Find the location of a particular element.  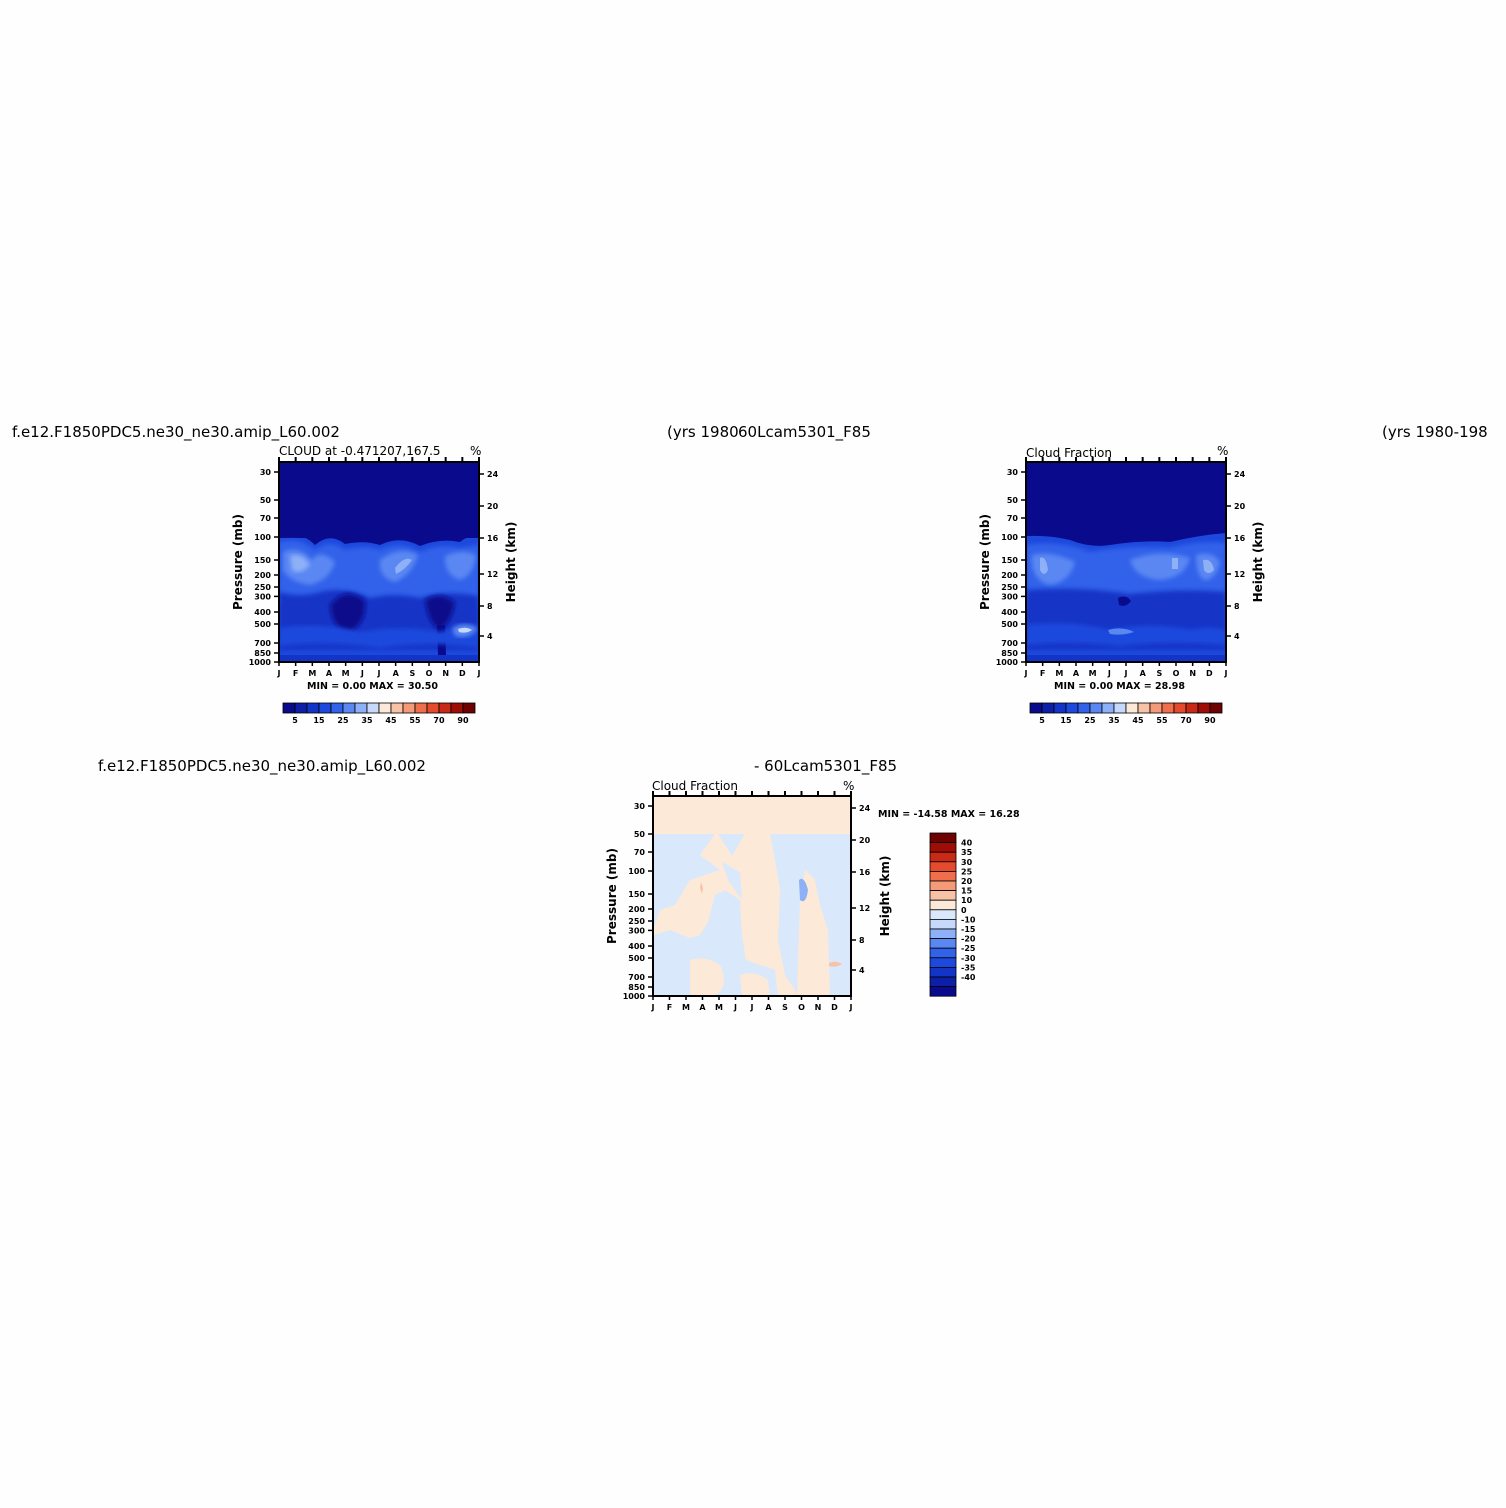

case1-years: (yrs 1980 is located at coordinates (703, 432).